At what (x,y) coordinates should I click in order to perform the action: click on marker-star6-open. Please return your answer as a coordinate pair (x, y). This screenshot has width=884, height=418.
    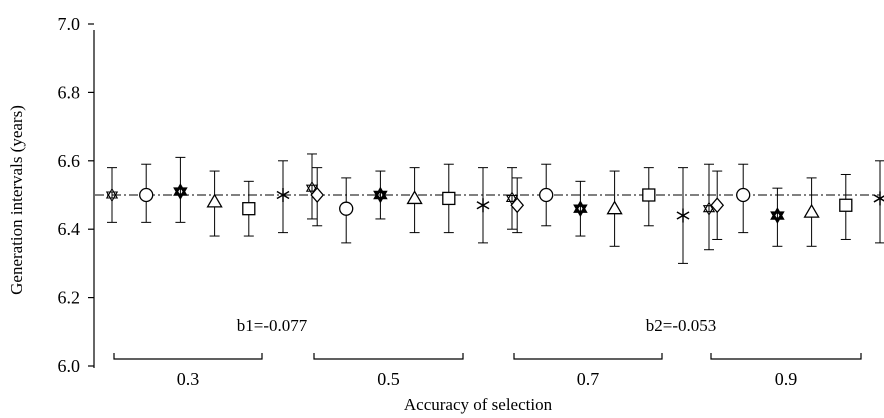
    Looking at the image, I should click on (112, 195).